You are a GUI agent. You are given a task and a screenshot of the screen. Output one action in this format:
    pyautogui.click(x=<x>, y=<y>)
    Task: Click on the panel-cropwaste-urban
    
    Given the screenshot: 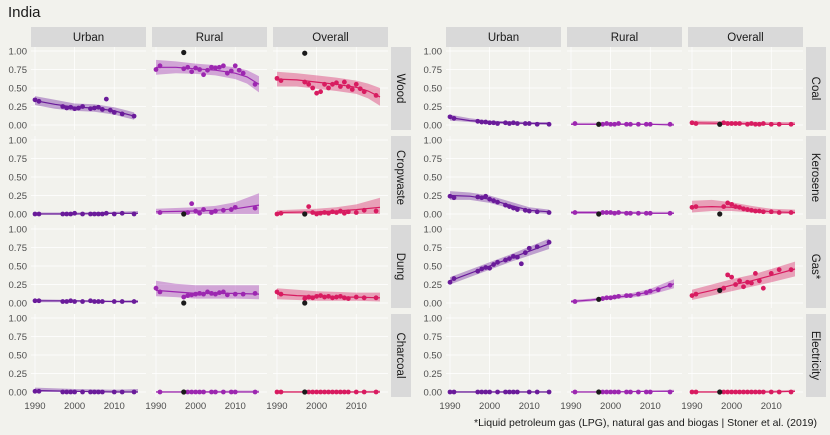 What is the action you would take?
    pyautogui.click(x=88, y=177)
    